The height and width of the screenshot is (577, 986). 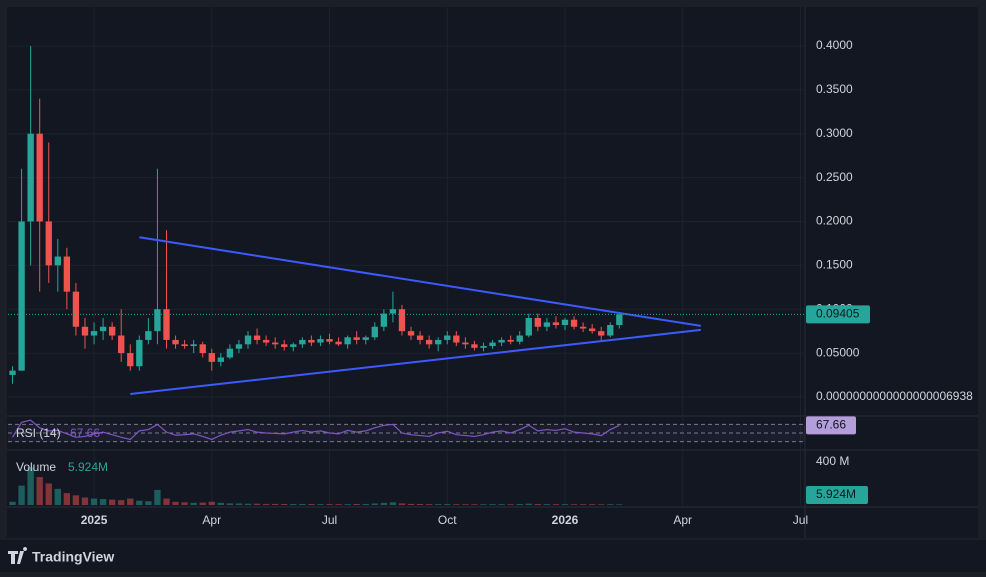 I want to click on price-badge-label: 0.09405, so click(x=838, y=314).